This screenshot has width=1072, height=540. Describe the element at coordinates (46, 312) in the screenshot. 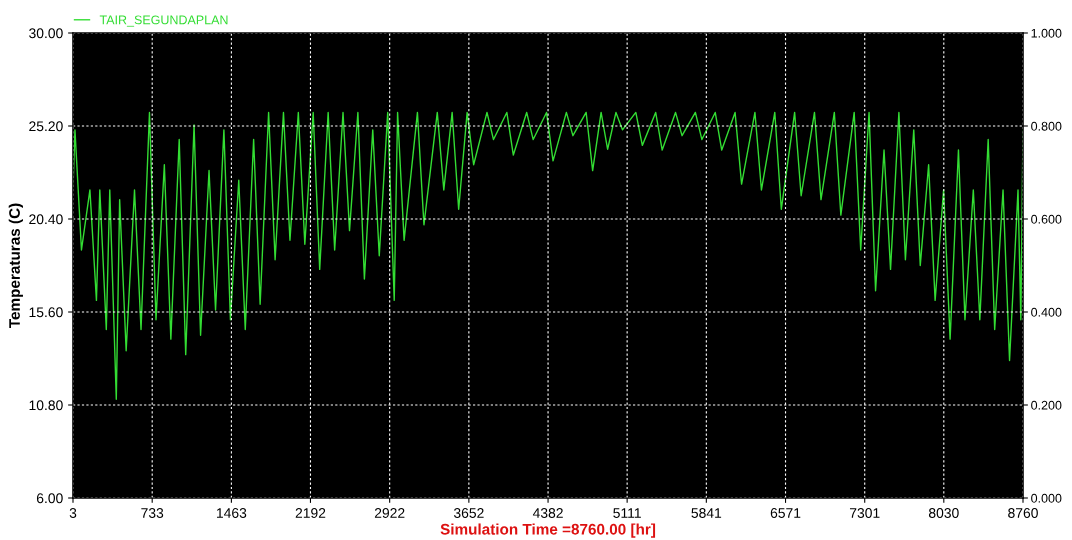

I see `y-tick-label: 15.60` at that location.